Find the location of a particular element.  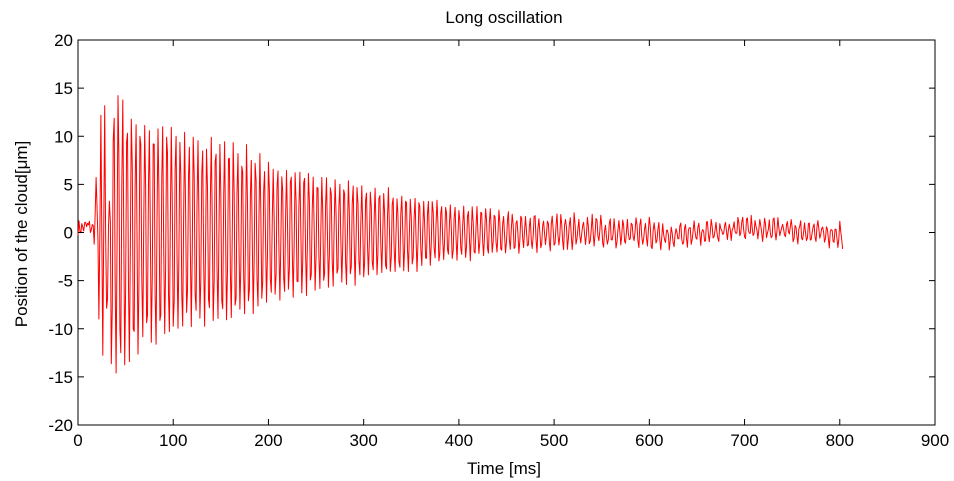

y-tick-label: -10 is located at coordinates (60, 329).